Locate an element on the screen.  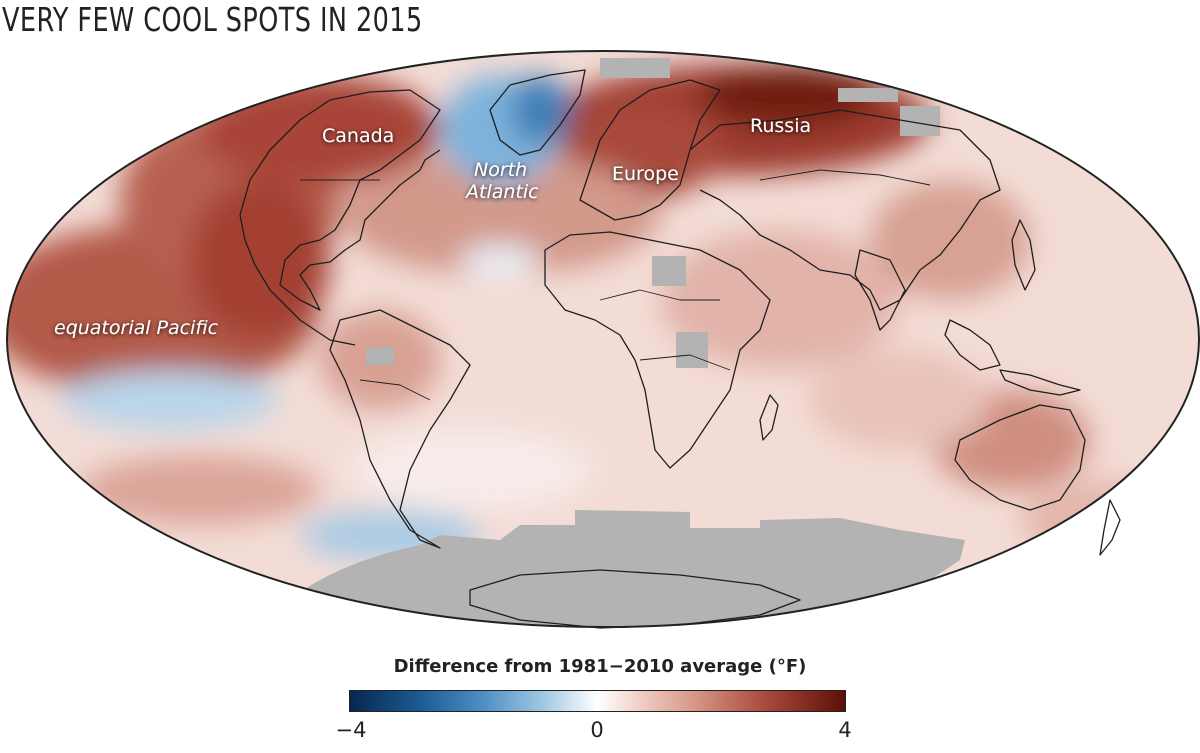
label-north-atlantic-line1: North is located at coordinates (500, 170).